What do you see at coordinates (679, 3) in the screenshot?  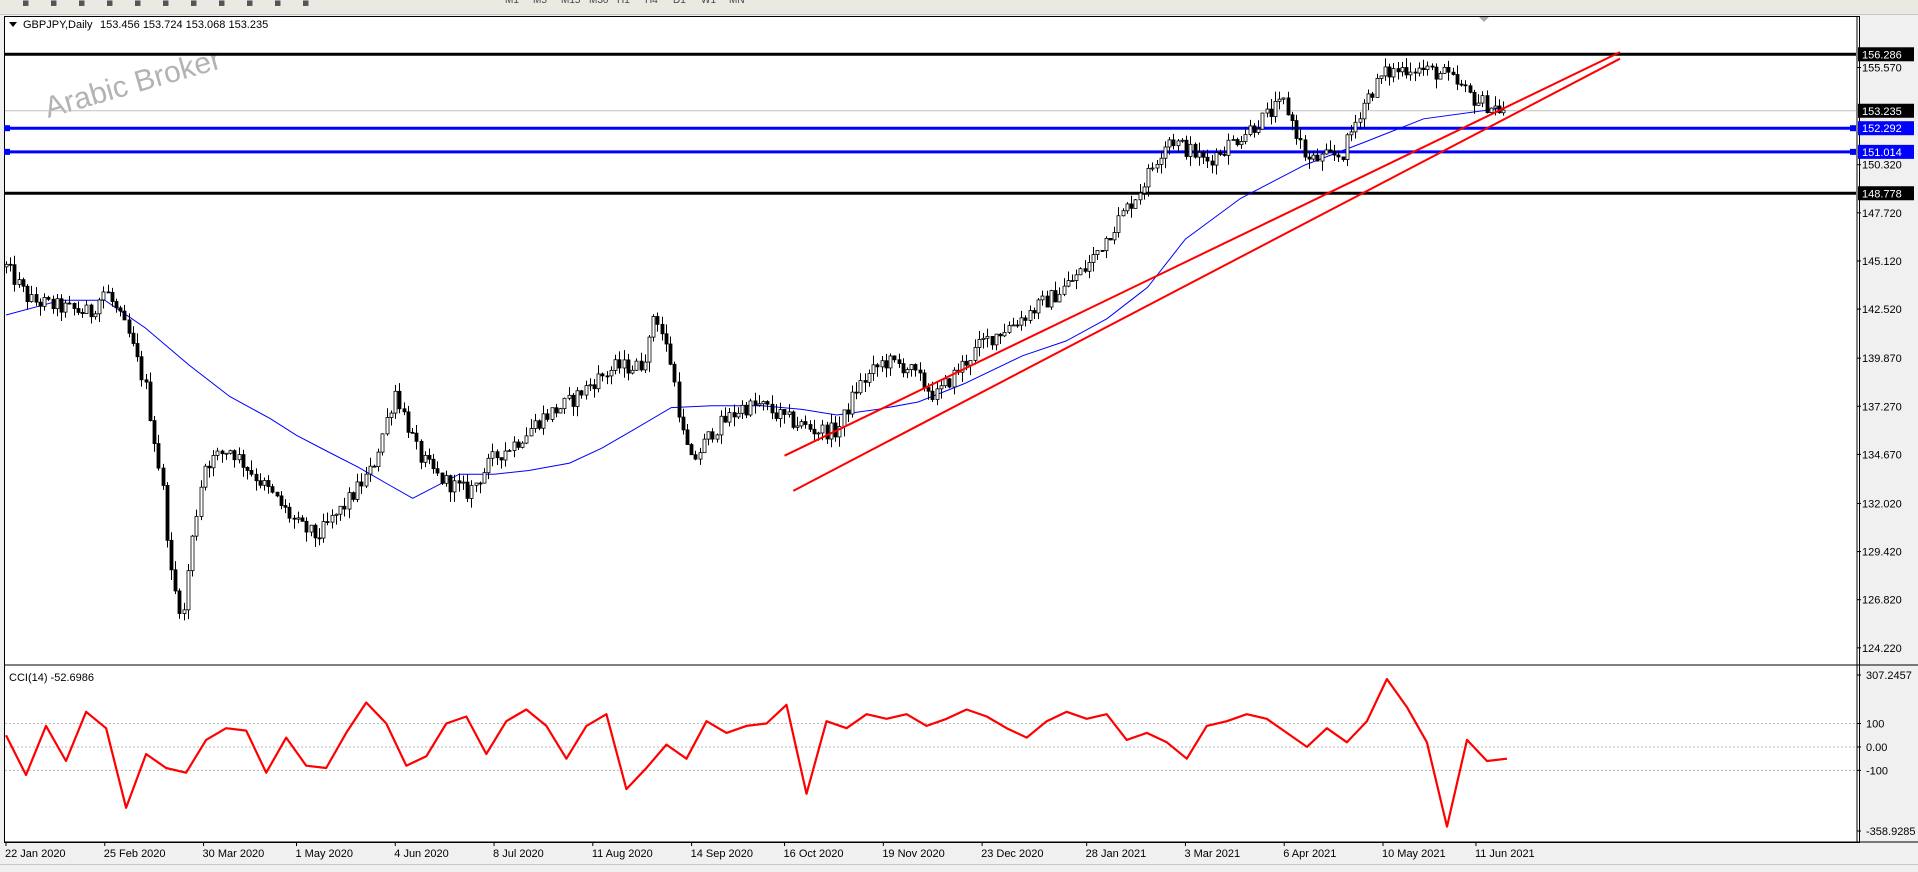 I see `timeframe-d1-button: D1` at bounding box center [679, 3].